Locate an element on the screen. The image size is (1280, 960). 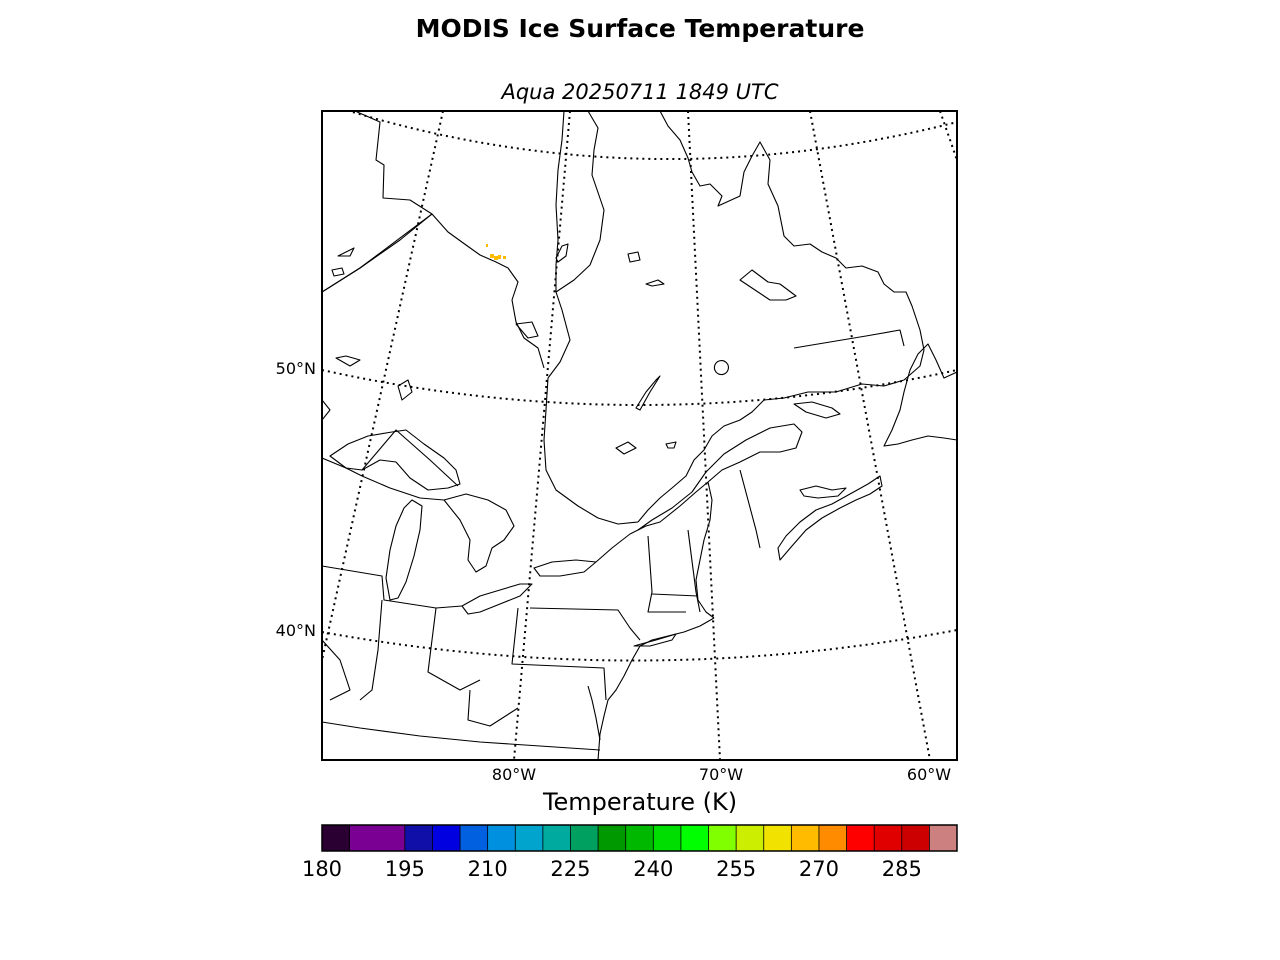
ungava-coast is located at coordinates (580, 202).